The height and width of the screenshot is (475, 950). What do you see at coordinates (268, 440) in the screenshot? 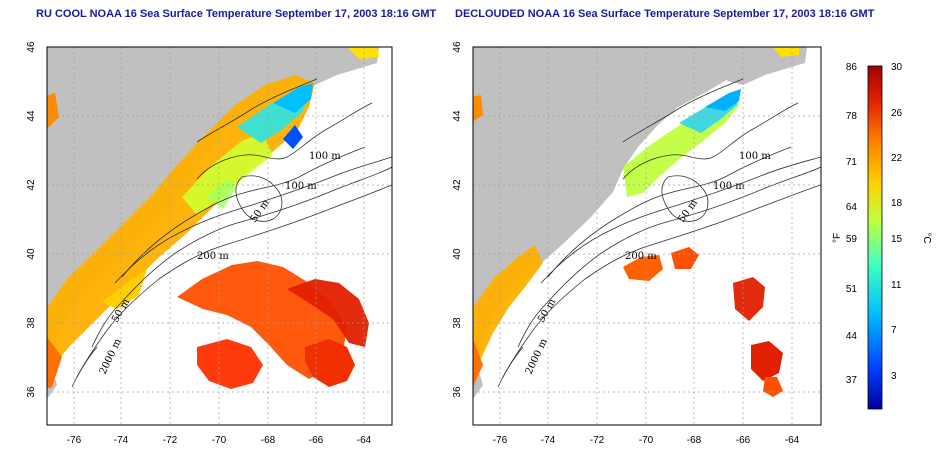
I see `left-x-tick: -68` at bounding box center [268, 440].